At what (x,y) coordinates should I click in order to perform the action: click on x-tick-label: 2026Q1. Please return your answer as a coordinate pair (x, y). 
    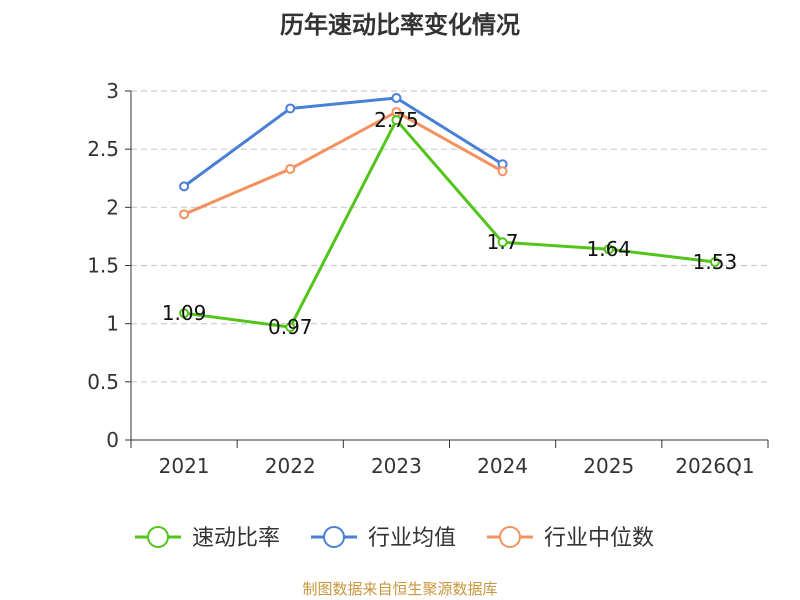
    Looking at the image, I should click on (714, 466).